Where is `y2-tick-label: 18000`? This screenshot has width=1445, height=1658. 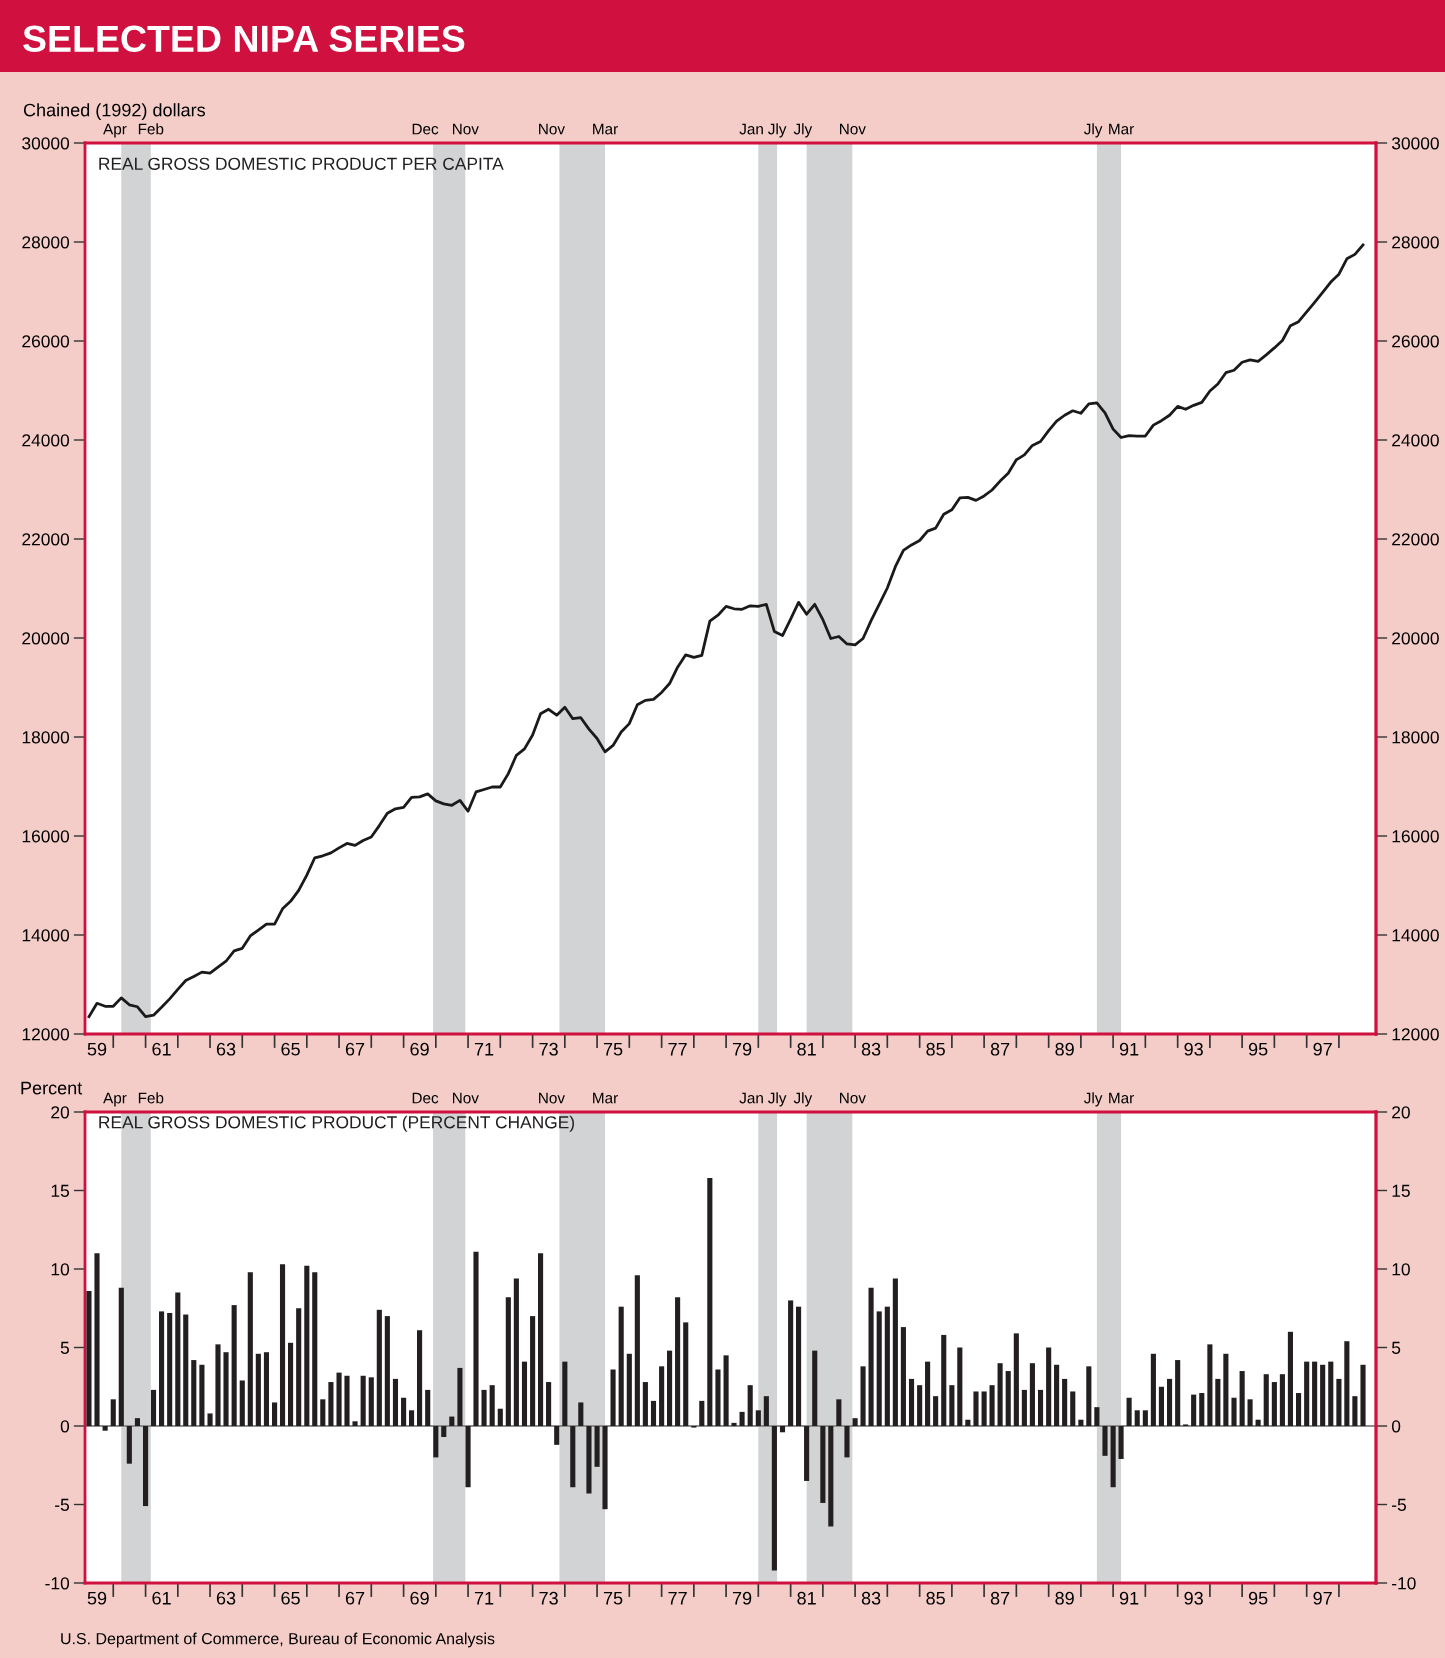
y2-tick-label: 18000 is located at coordinates (1415, 737).